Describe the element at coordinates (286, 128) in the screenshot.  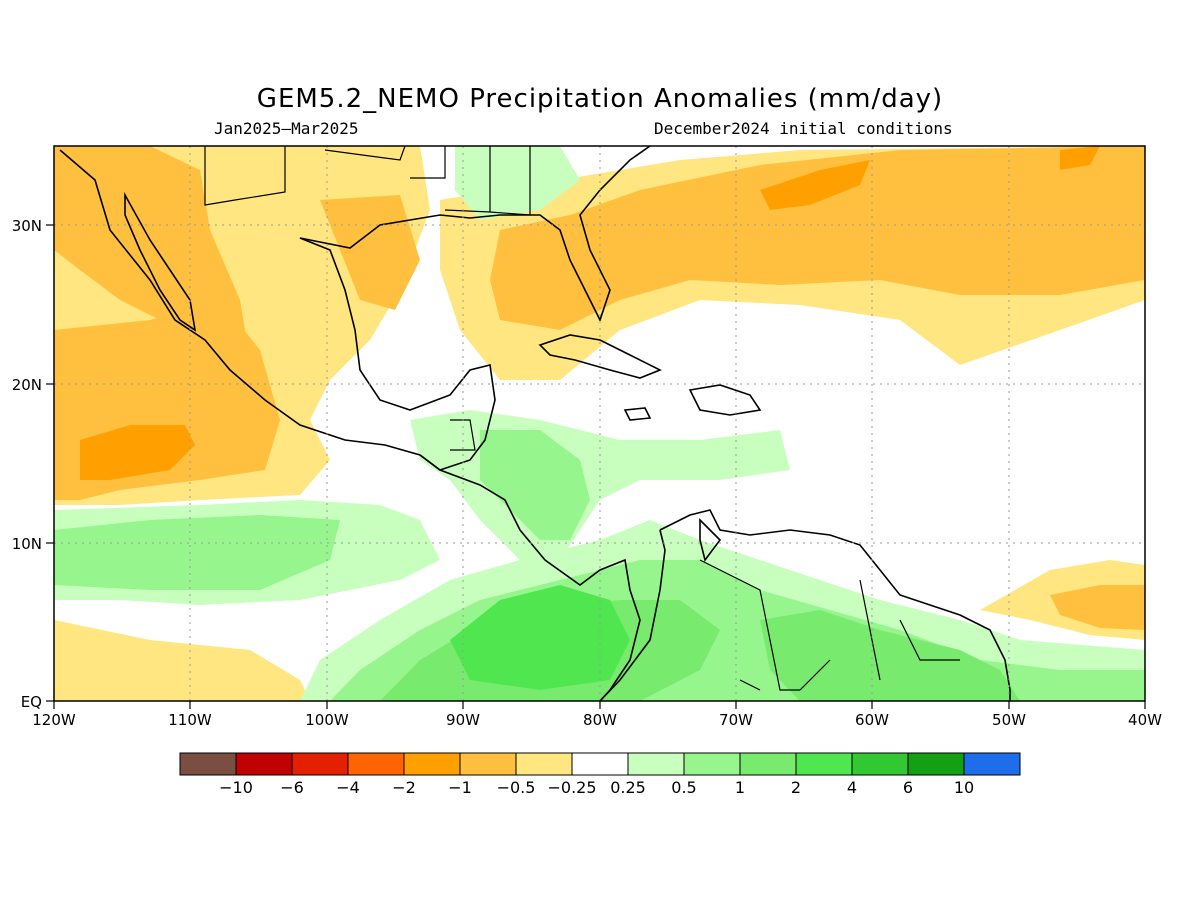
I see `valid-period: Jan2025–Mar2025` at that location.